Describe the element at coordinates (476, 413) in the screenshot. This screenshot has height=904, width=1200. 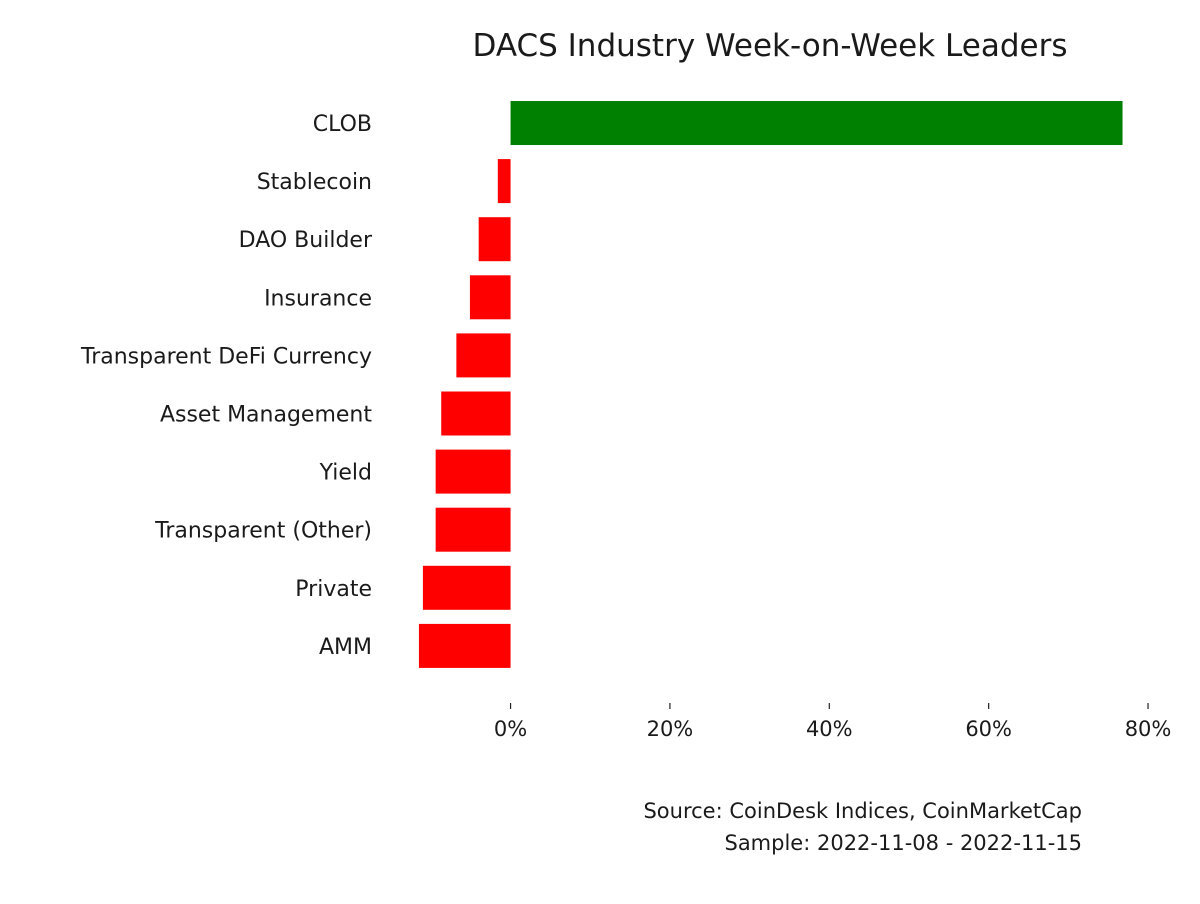
I see `bar-asset-management` at that location.